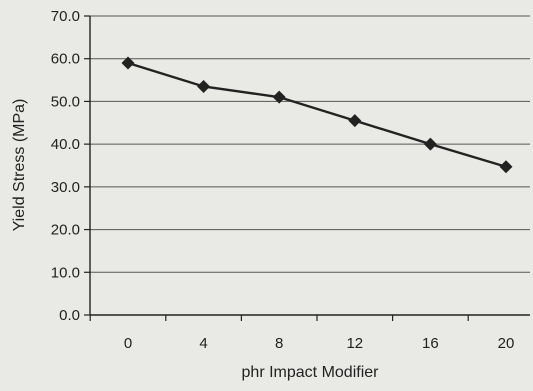  I want to click on x-tick-labels: 0 4 8 12 16 20, so click(319, 343).